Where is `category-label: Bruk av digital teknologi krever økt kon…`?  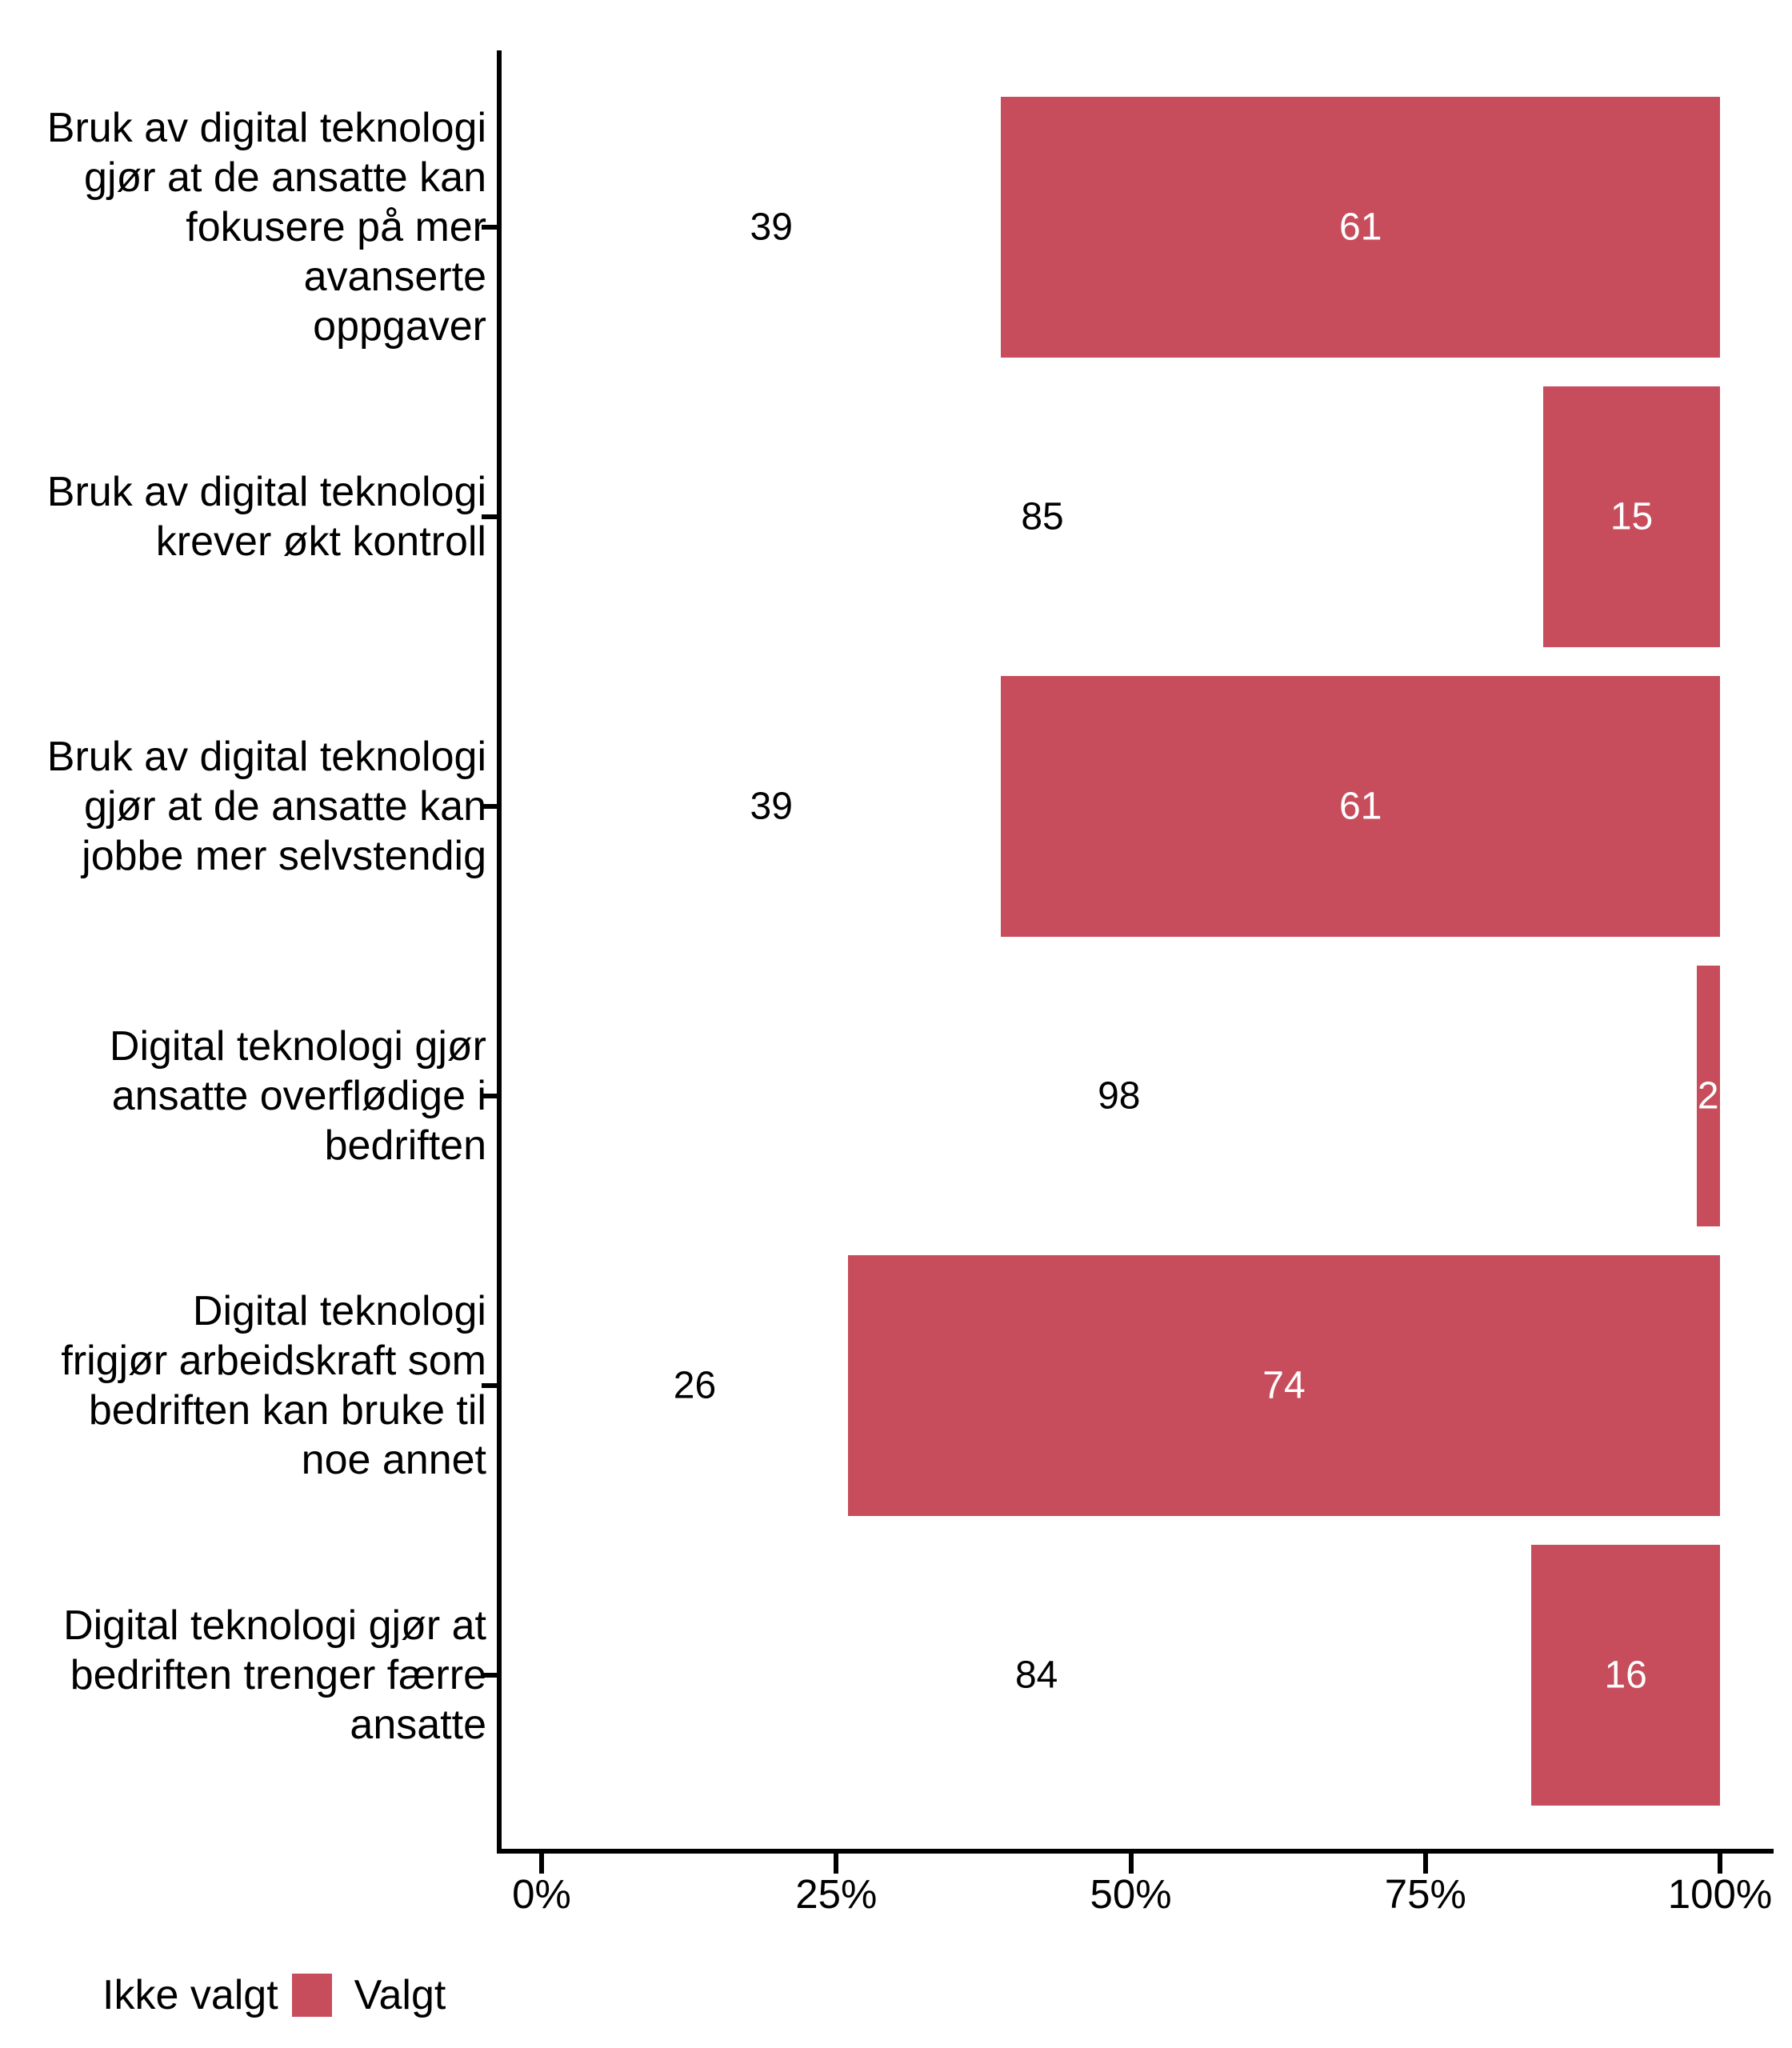
category-label: Bruk av digital teknologi krever økt kon… is located at coordinates (266, 516).